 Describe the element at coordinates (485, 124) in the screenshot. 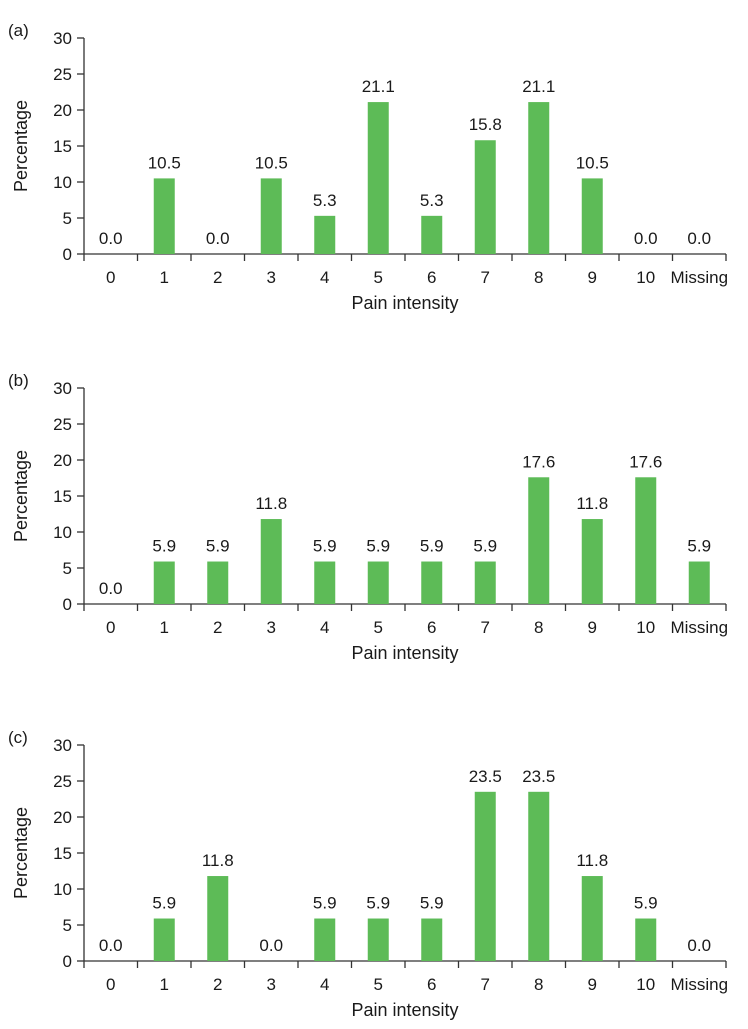

I see `data-label: 15.8` at that location.